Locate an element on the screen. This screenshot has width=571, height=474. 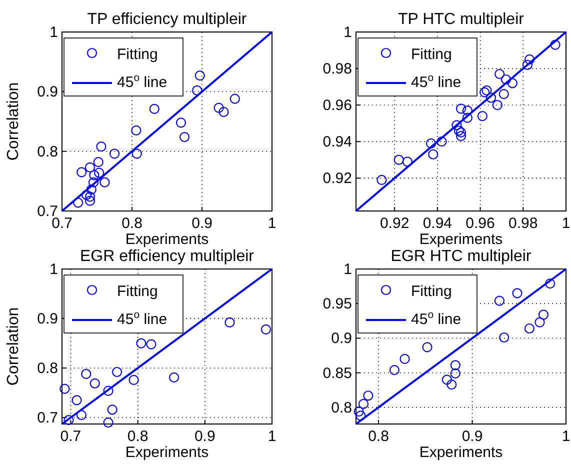
y-tick-label: 0.85 is located at coordinates (337, 373).